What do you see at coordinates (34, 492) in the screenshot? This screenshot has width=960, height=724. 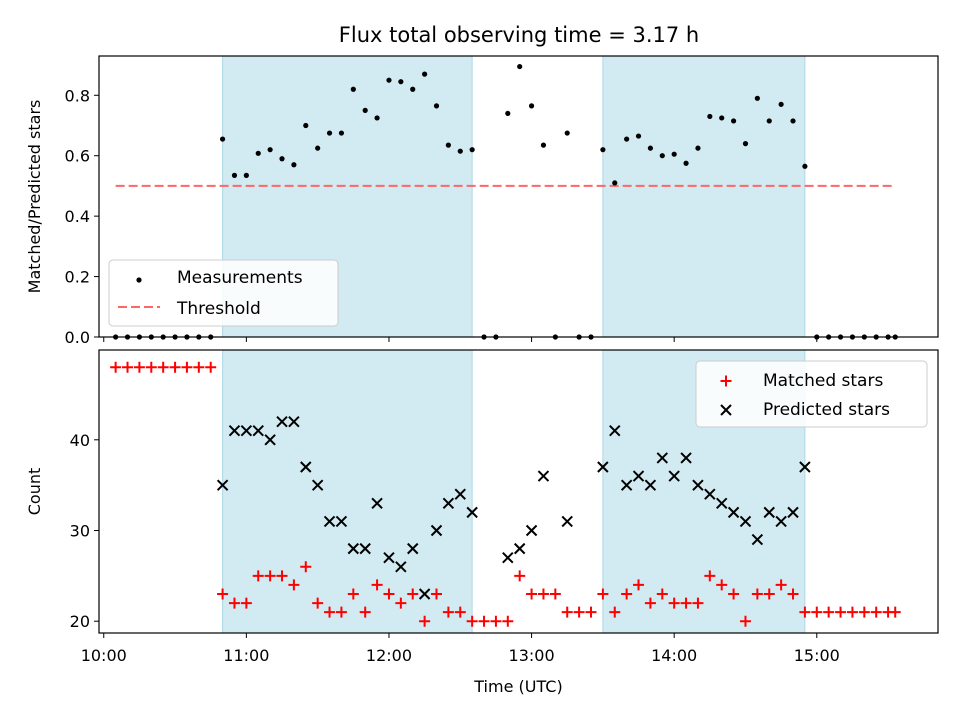 I see `y-axis-label: Count` at bounding box center [34, 492].